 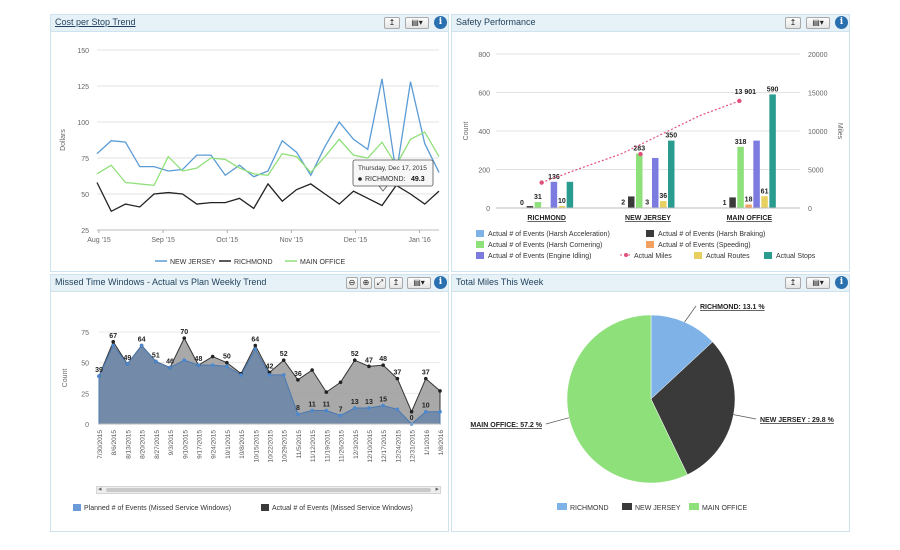 What do you see at coordinates (355, 354) in the screenshot?
I see `actual-data-label: 52` at bounding box center [355, 354].